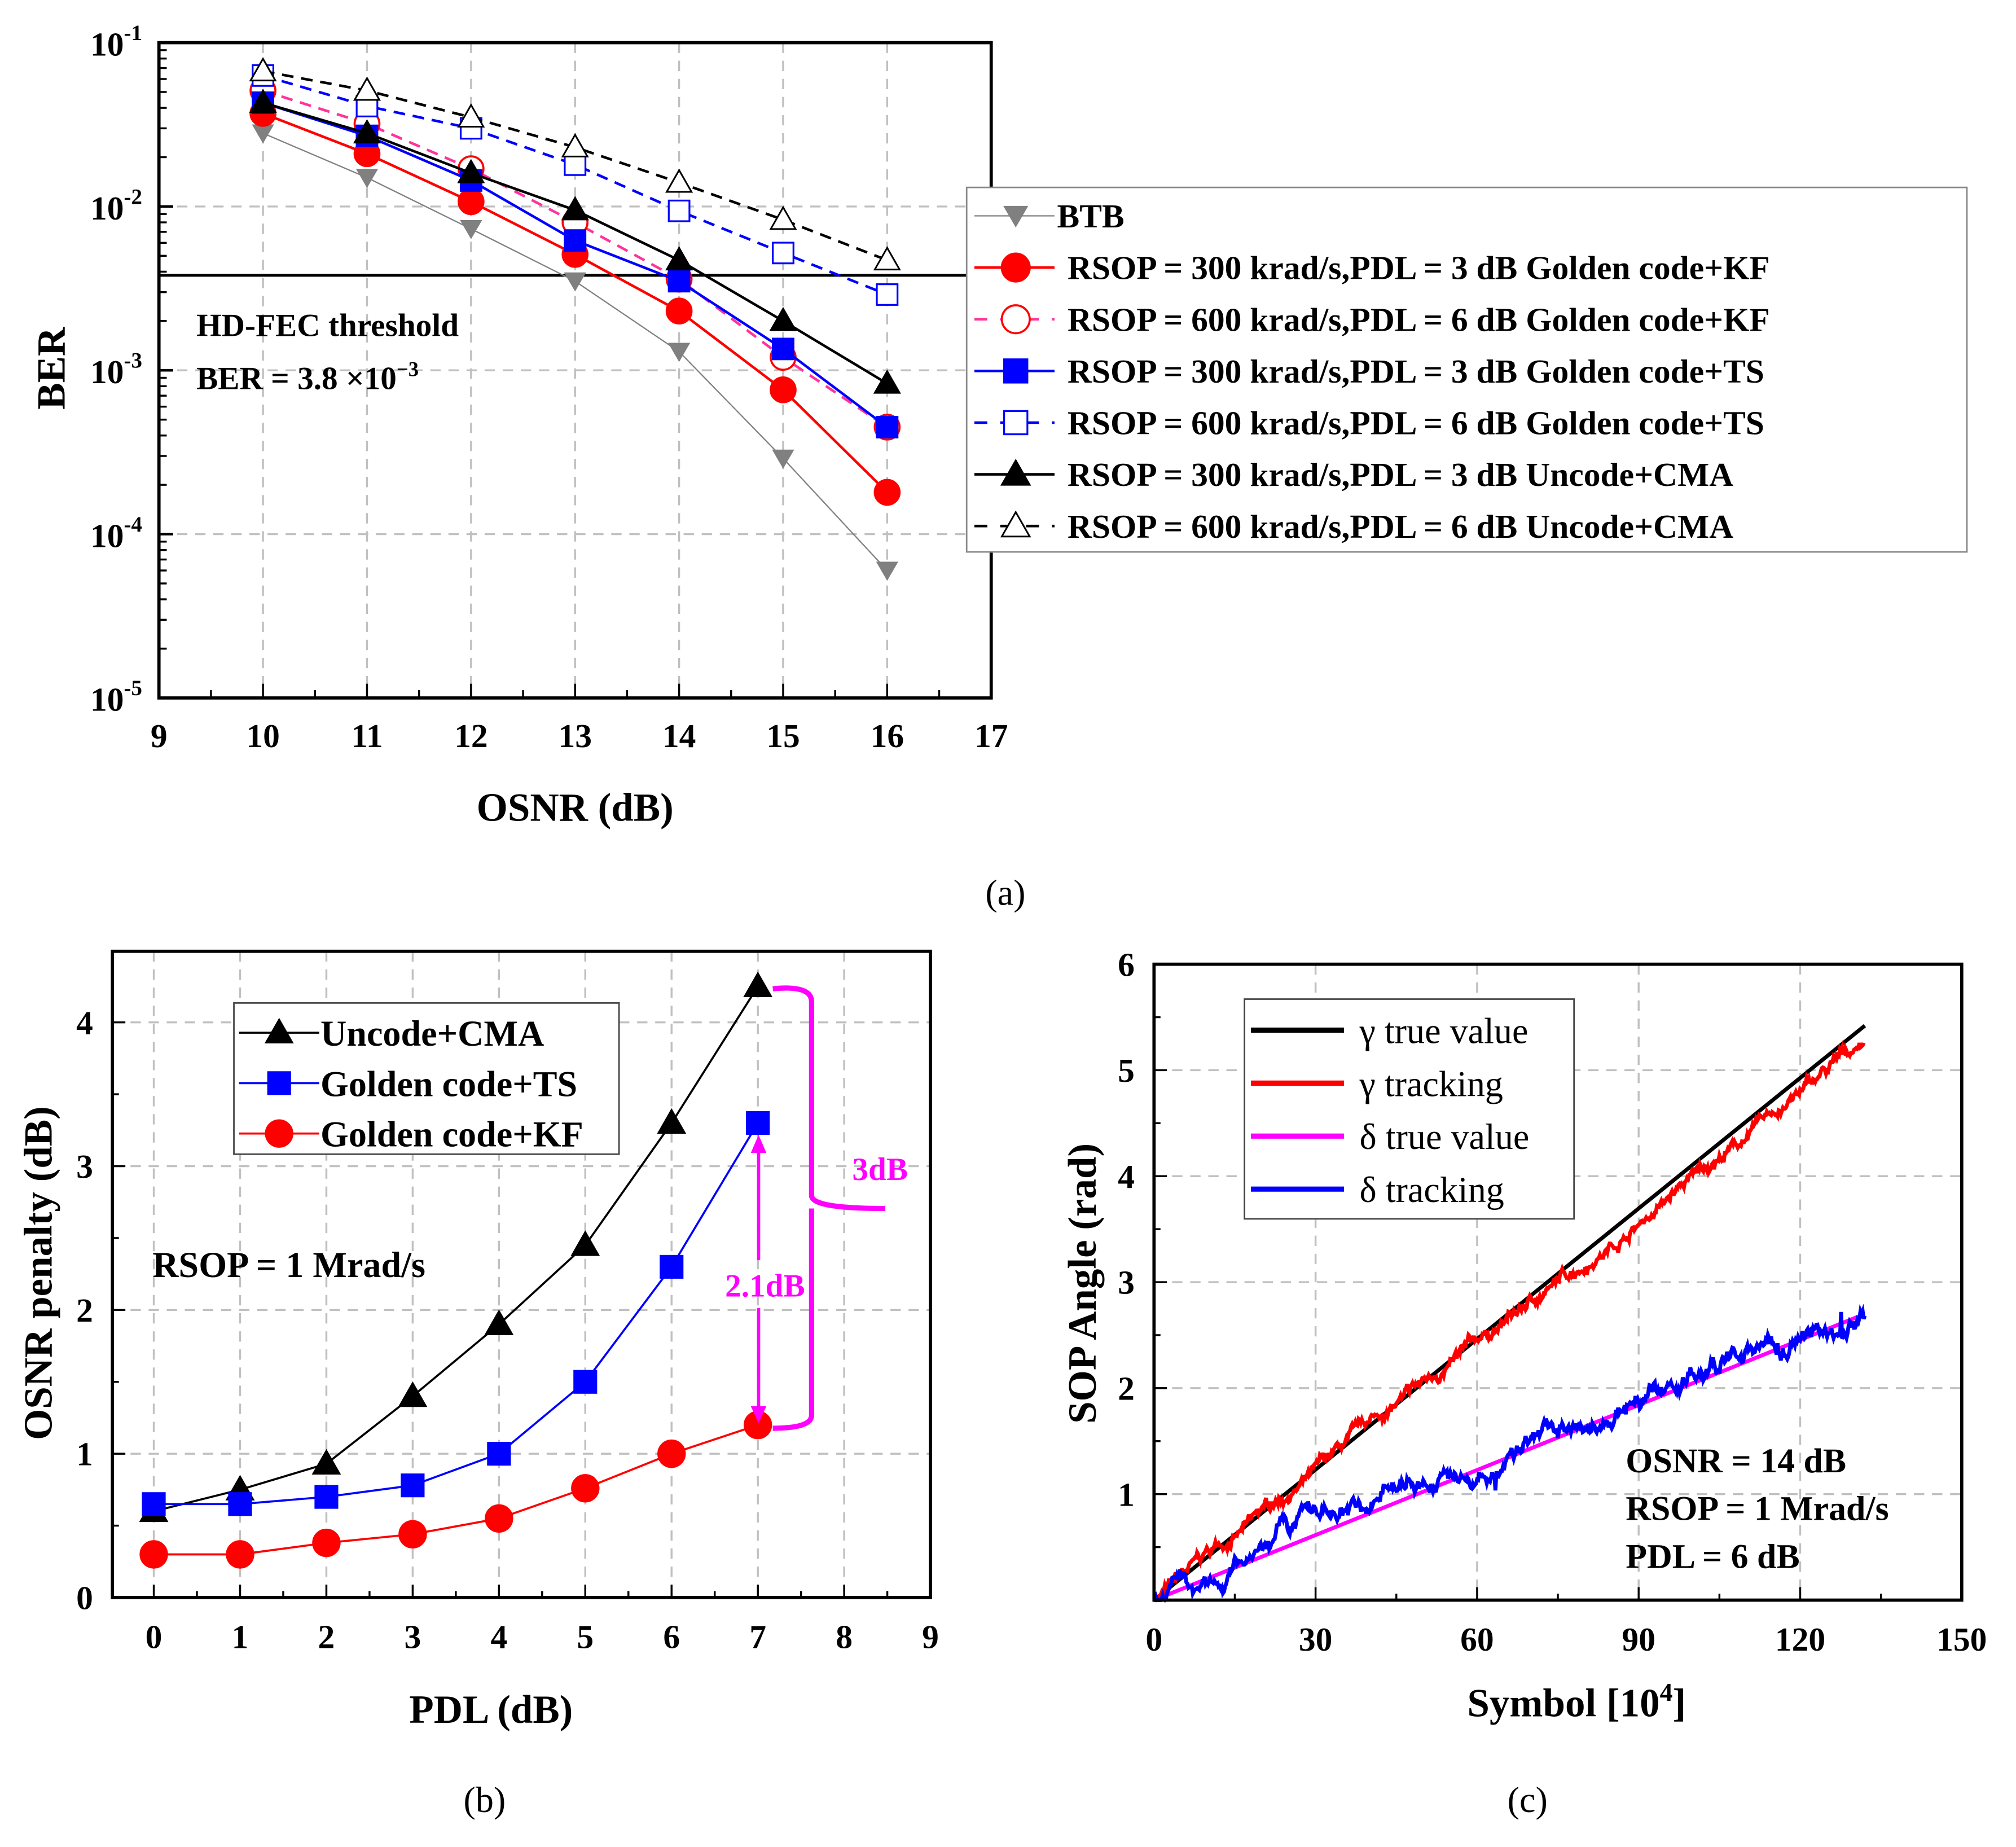 This screenshot has width=2016, height=1847. What do you see at coordinates (1736, 1461) in the screenshot?
I see `condition-annotation: OSNR = 14 dB` at bounding box center [1736, 1461].